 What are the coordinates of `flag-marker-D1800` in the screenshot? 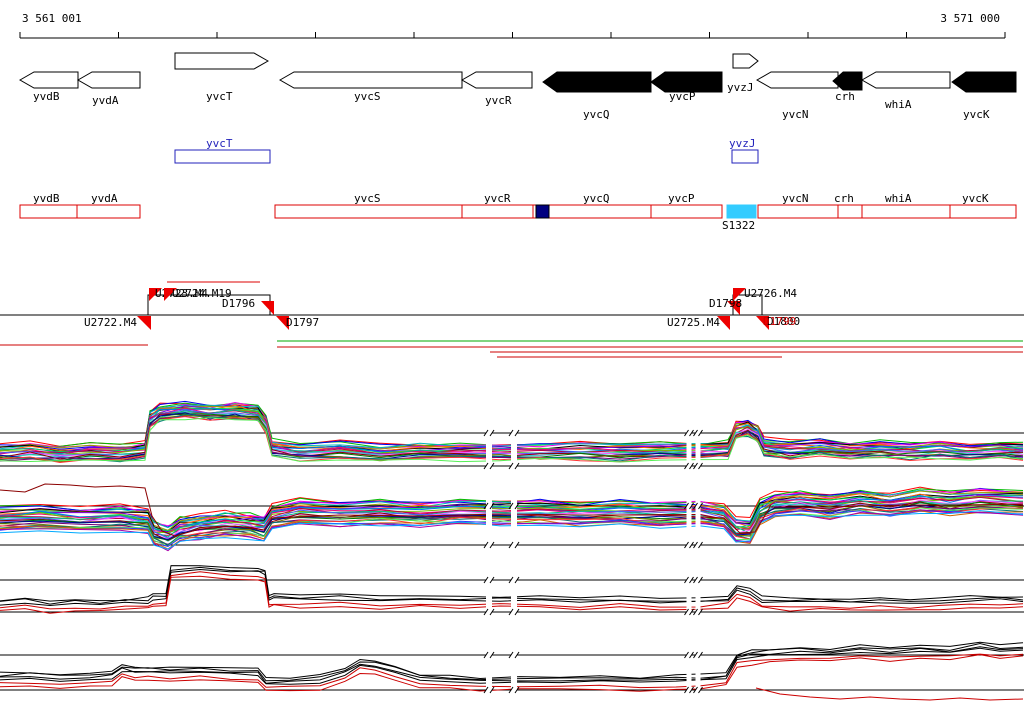 It's located at (762, 323).